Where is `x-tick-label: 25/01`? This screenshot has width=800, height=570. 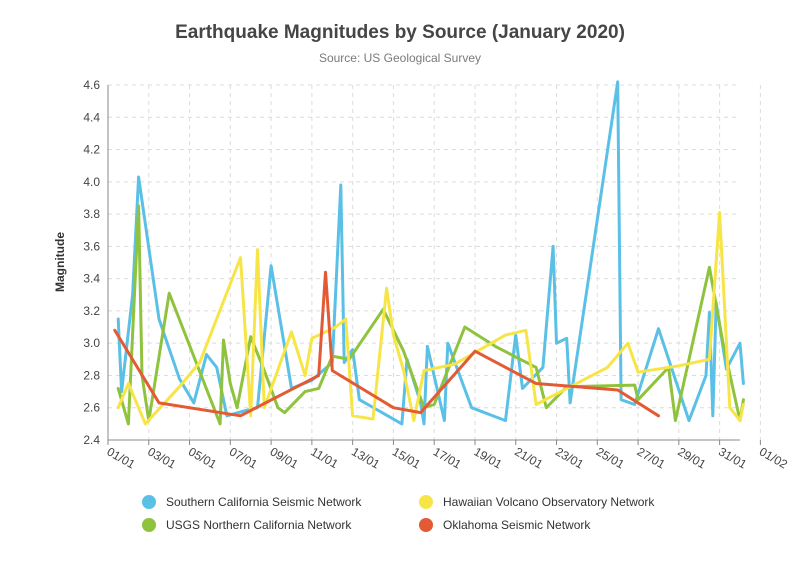 x-tick-label: 25/01 is located at coordinates (610, 457).